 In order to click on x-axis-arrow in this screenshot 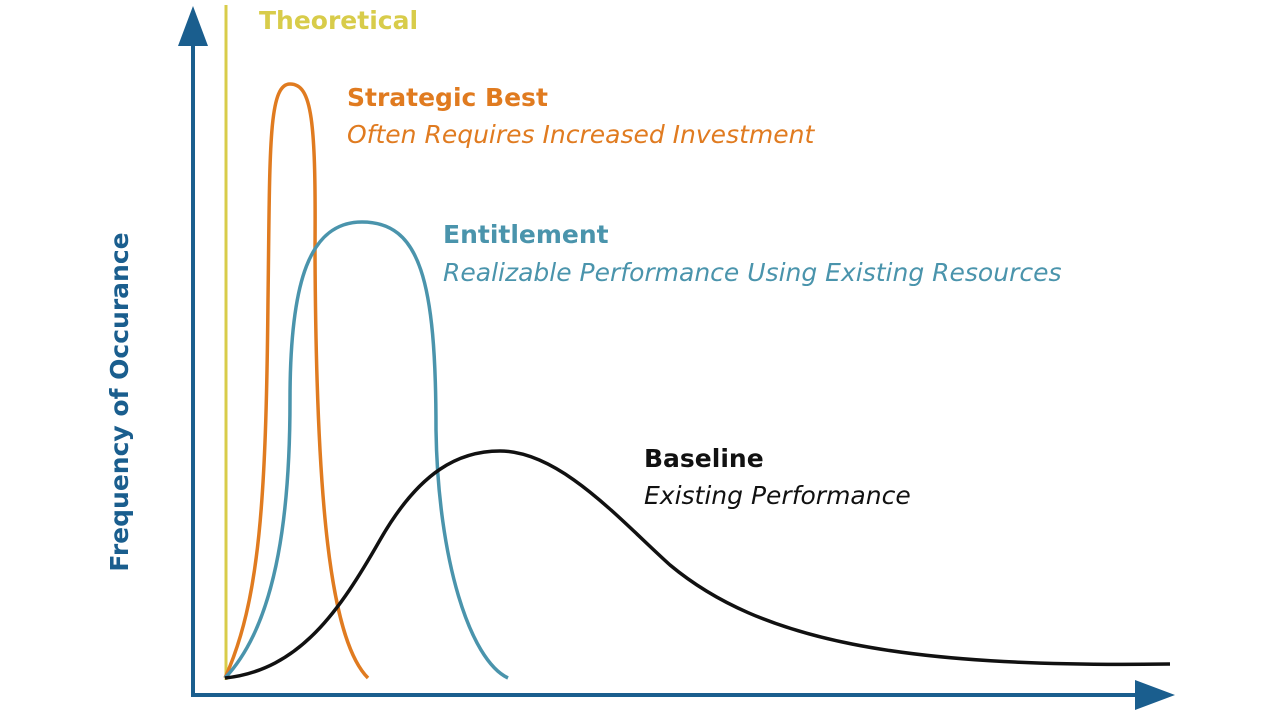, I will do `click(1155, 695)`.